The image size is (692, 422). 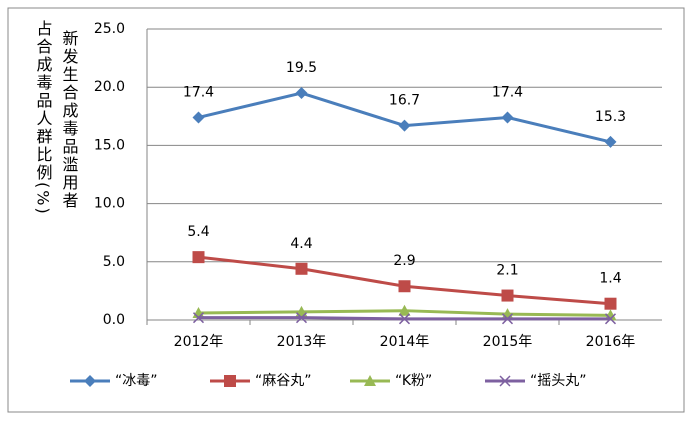 What do you see at coordinates (283, 381) in the screenshot?
I see `legend-label: “麻谷丸”` at bounding box center [283, 381].